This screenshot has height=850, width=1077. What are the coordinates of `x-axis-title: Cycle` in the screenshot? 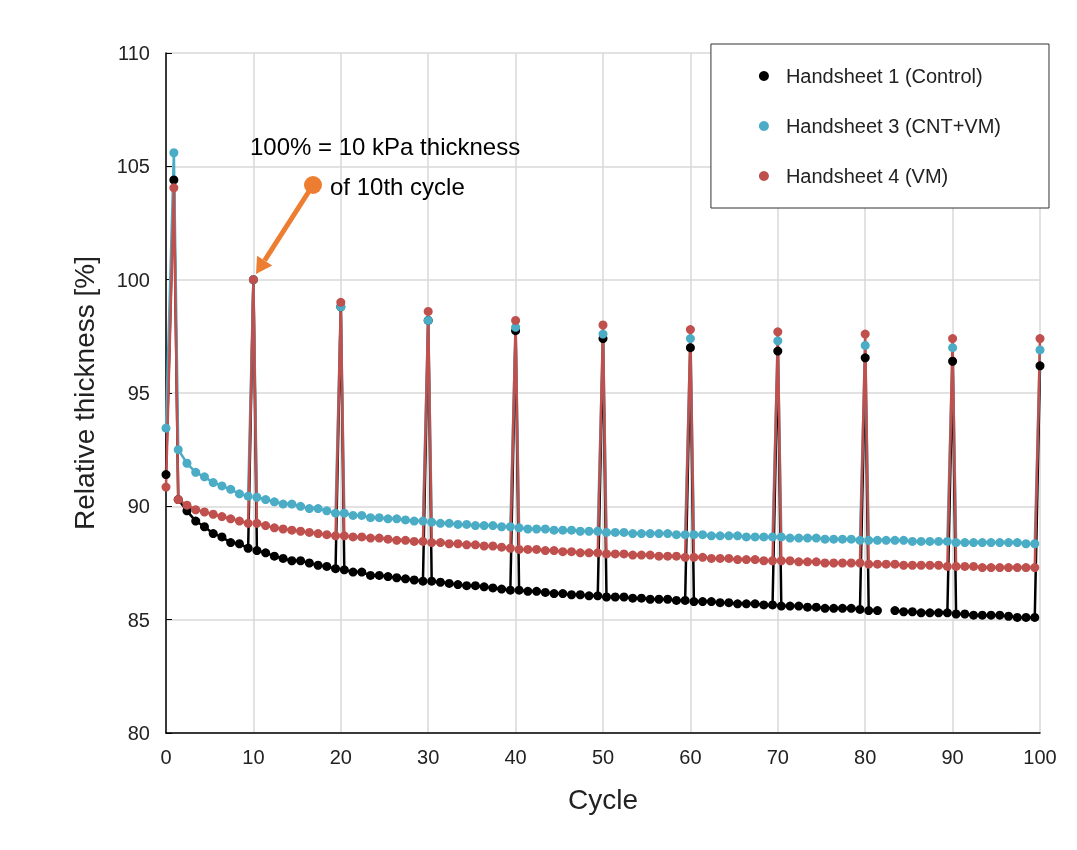 It's located at (603, 799).